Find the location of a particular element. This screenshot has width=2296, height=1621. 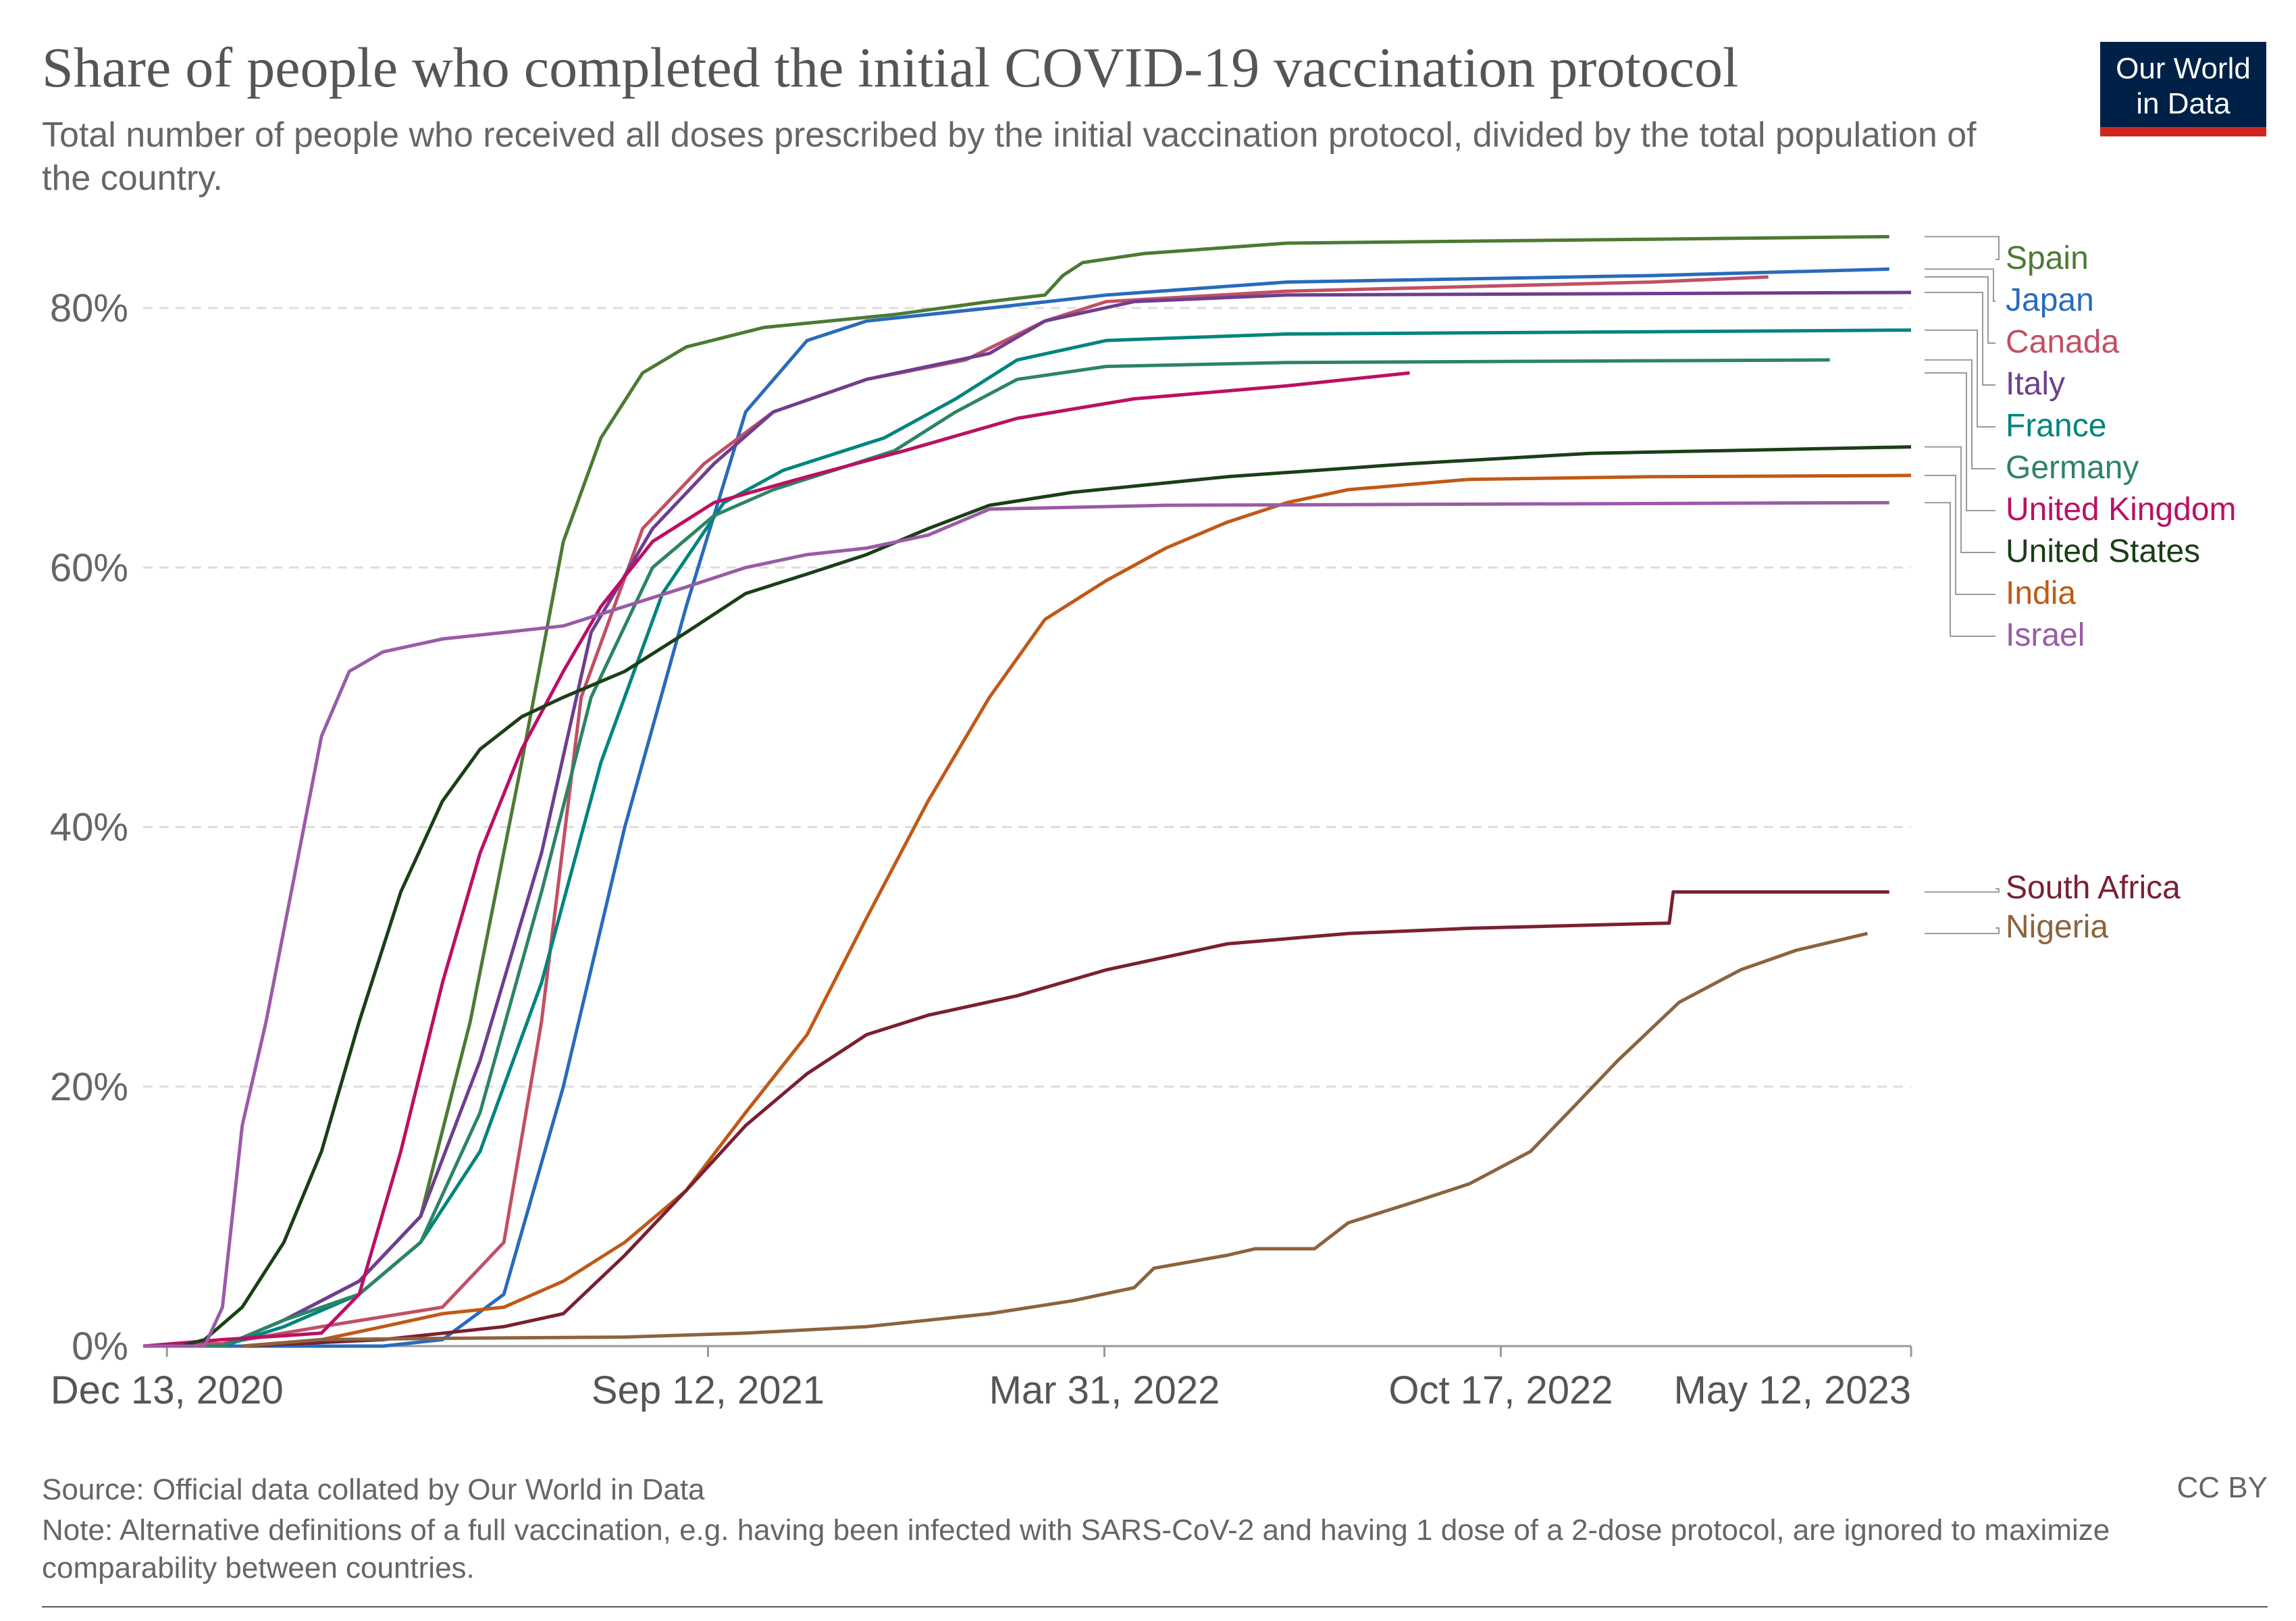

logo-accent-bar is located at coordinates (2183, 131).